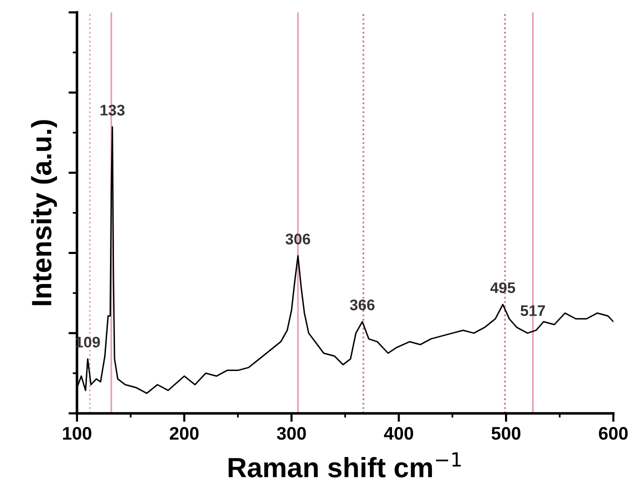  I want to click on annotation: 366, so click(362, 305).